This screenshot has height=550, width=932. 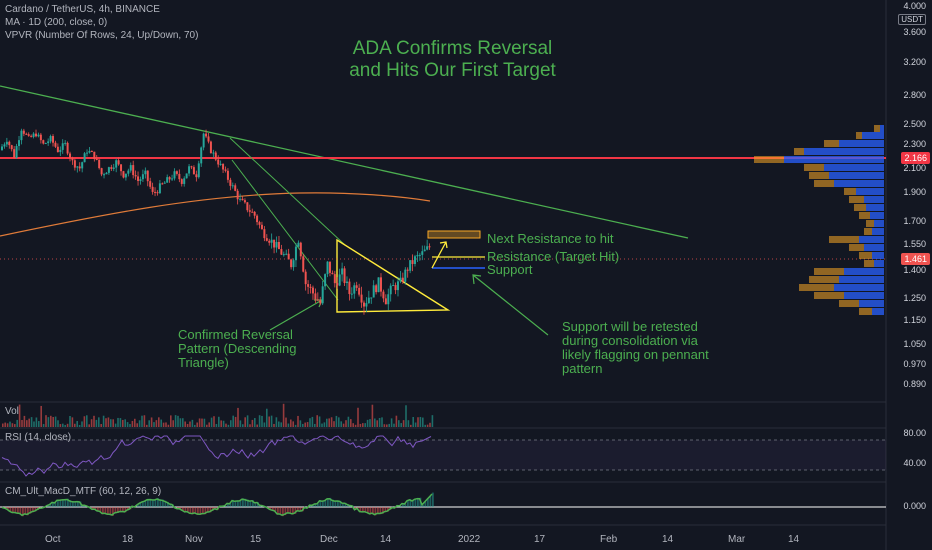 What do you see at coordinates (914, 144) in the screenshot?
I see `price-tick: 2.300` at bounding box center [914, 144].